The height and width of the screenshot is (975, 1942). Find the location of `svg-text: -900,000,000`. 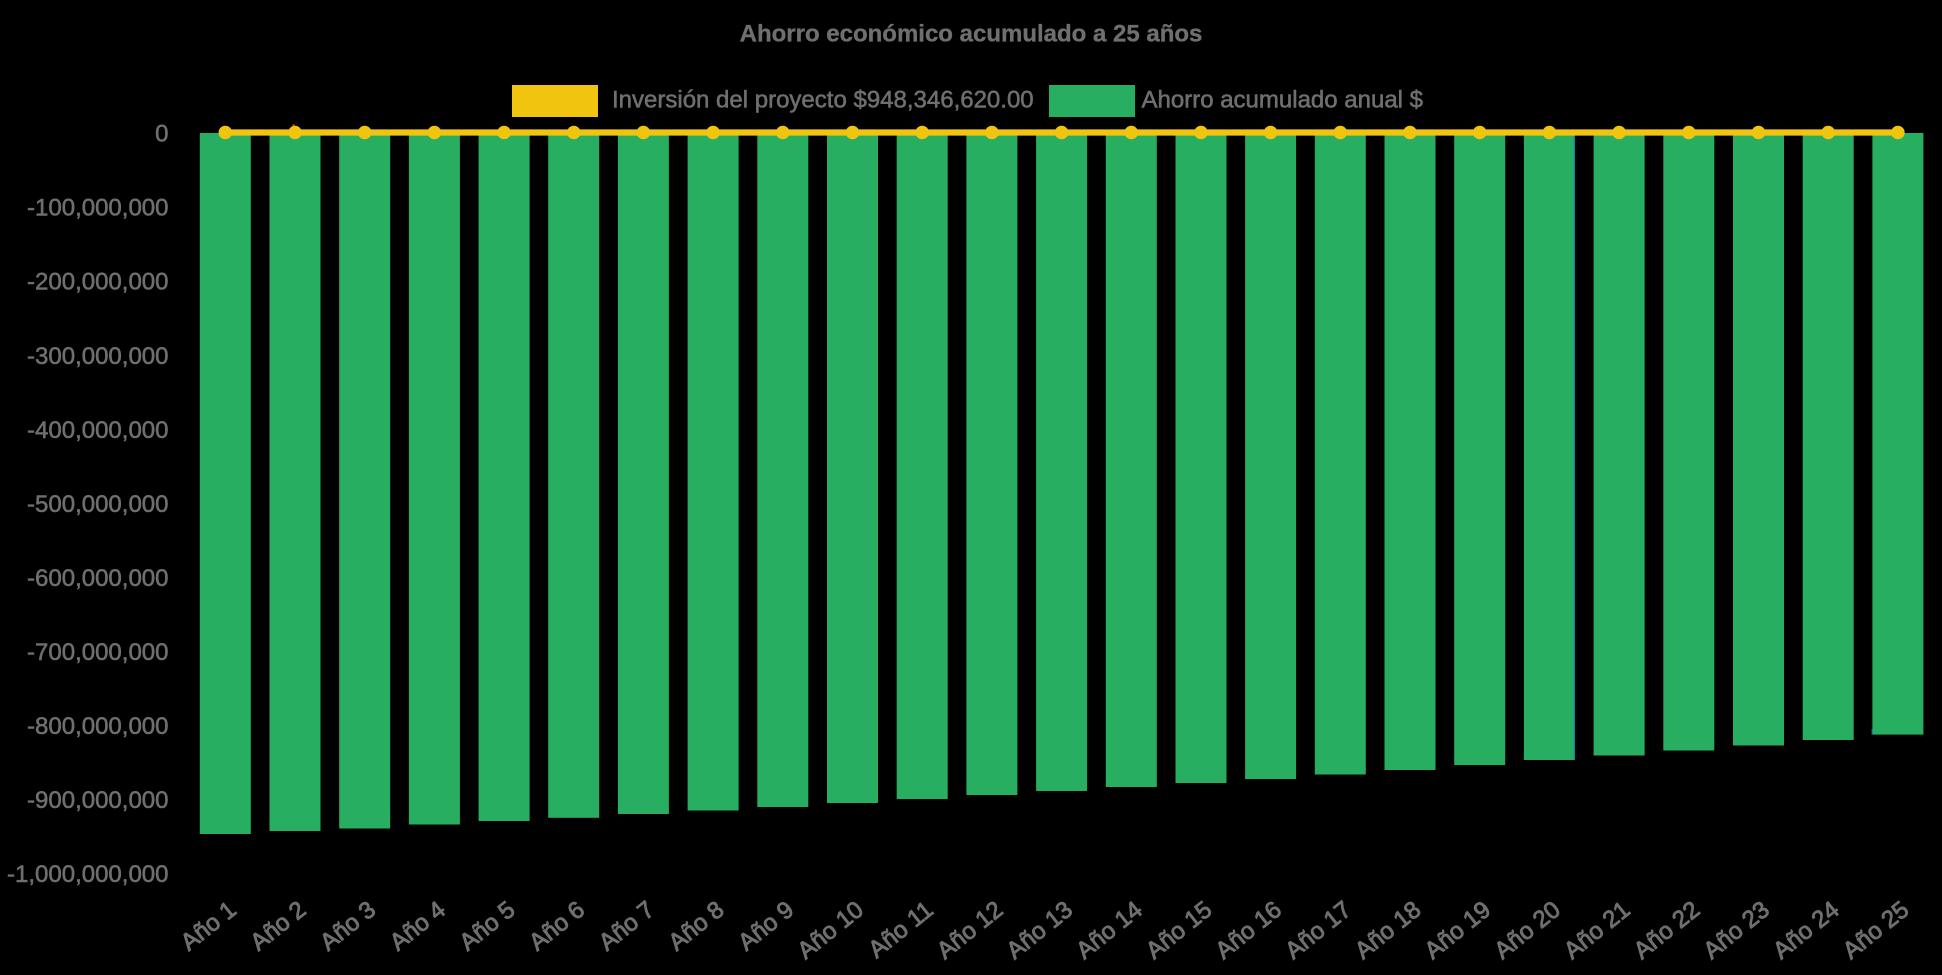

svg-text: -900,000,000 is located at coordinates (97, 800).